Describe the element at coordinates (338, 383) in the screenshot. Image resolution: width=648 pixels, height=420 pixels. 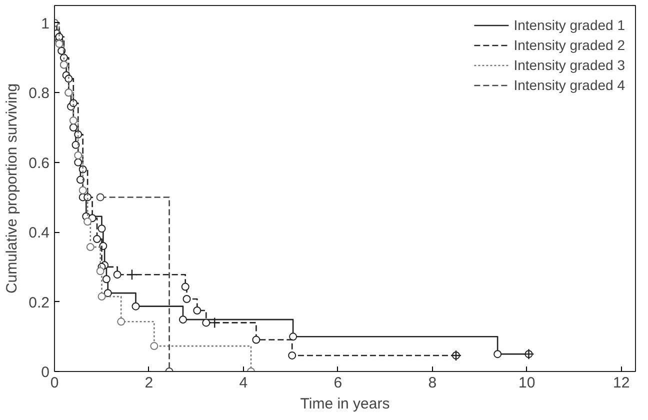
I see `x-tick-label: 6` at that location.